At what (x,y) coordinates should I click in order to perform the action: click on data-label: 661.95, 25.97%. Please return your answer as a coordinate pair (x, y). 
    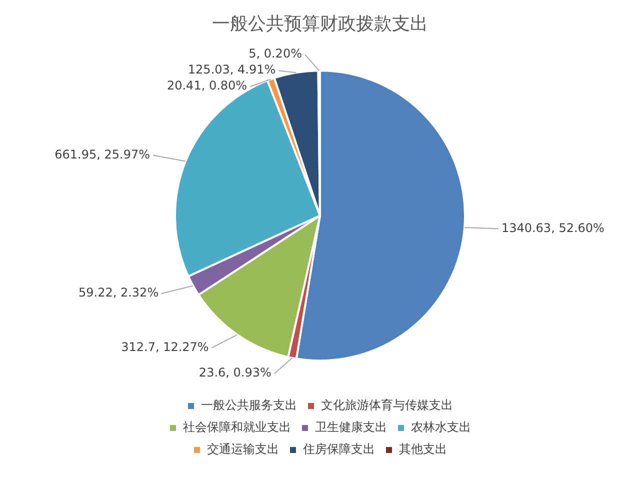
    Looking at the image, I should click on (102, 154).